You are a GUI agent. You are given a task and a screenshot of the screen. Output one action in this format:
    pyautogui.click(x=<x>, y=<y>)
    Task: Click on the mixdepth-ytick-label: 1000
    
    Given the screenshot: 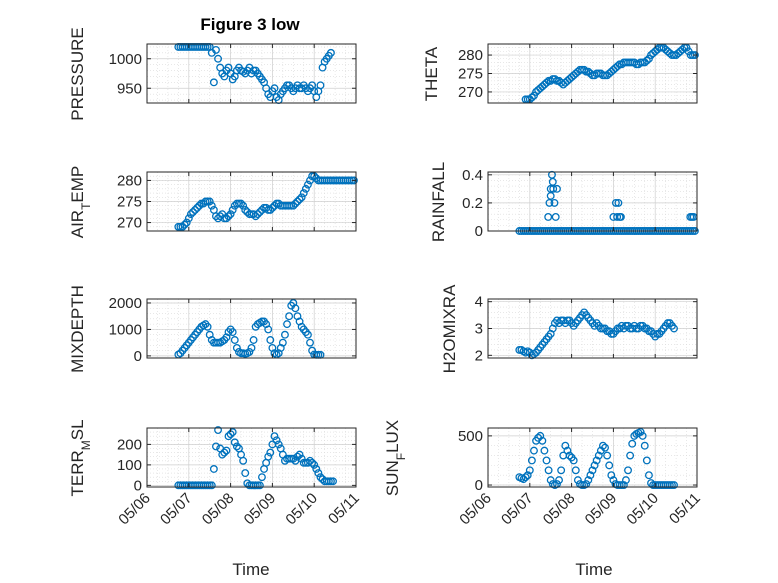 What is the action you would take?
    pyautogui.click(x=125, y=329)
    